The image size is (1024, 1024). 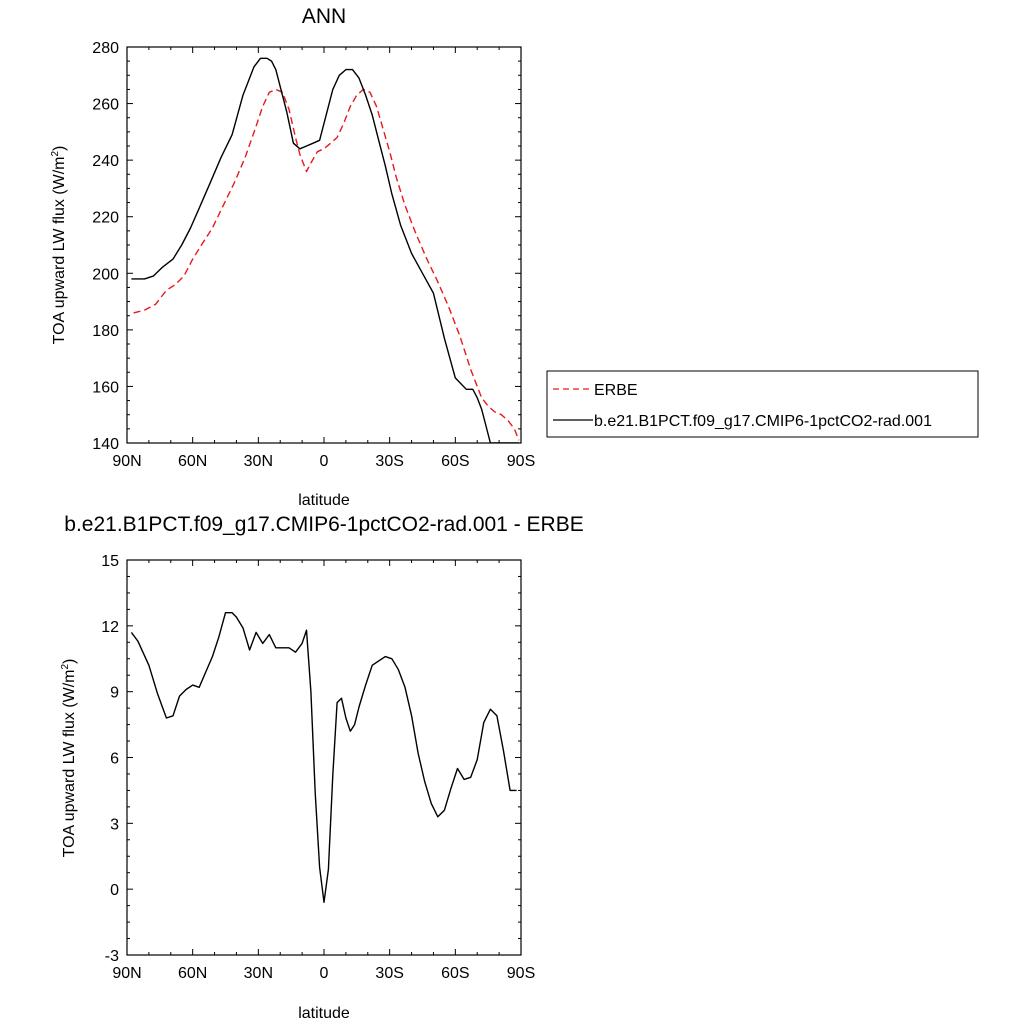 I want to click on y-tick-label: 280, so click(x=105, y=48).